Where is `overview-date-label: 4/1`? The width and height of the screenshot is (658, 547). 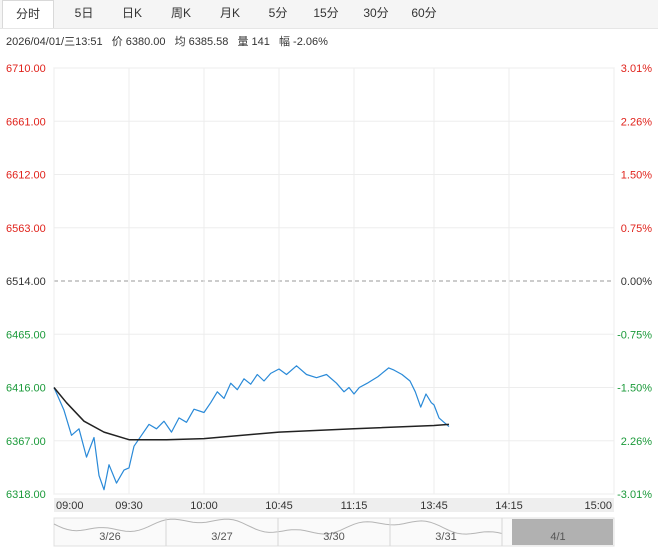 overview-date-label: 4/1 is located at coordinates (557, 537).